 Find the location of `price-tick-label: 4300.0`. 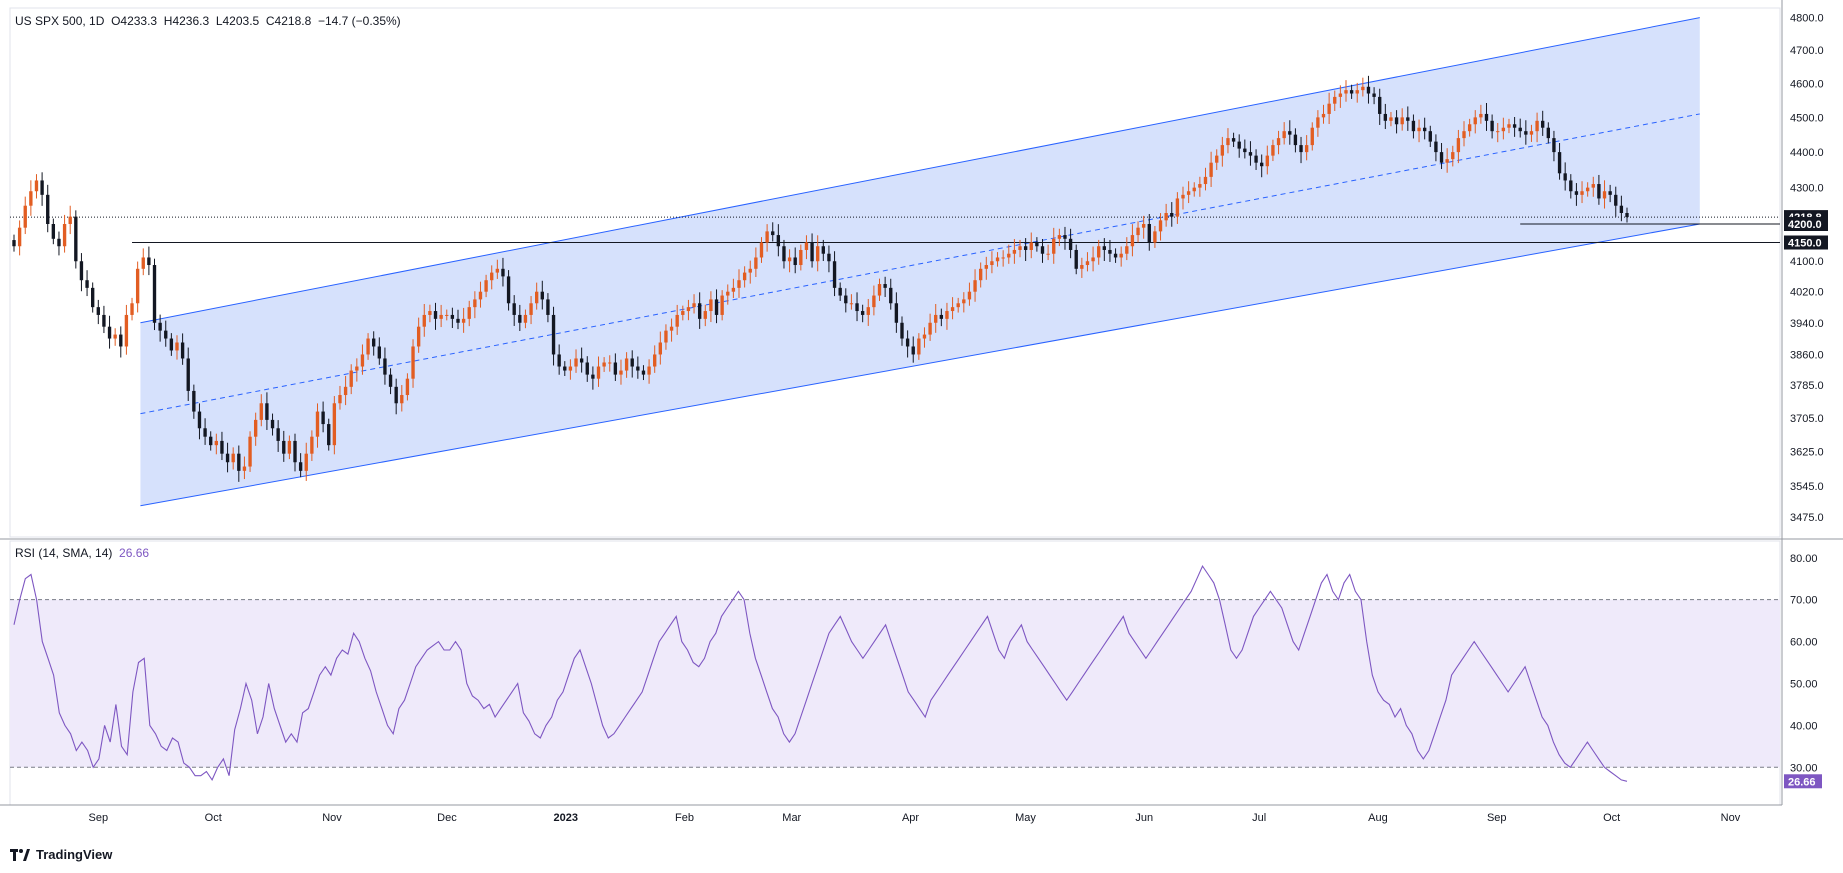

price-tick-label: 4300.0 is located at coordinates (1807, 189).